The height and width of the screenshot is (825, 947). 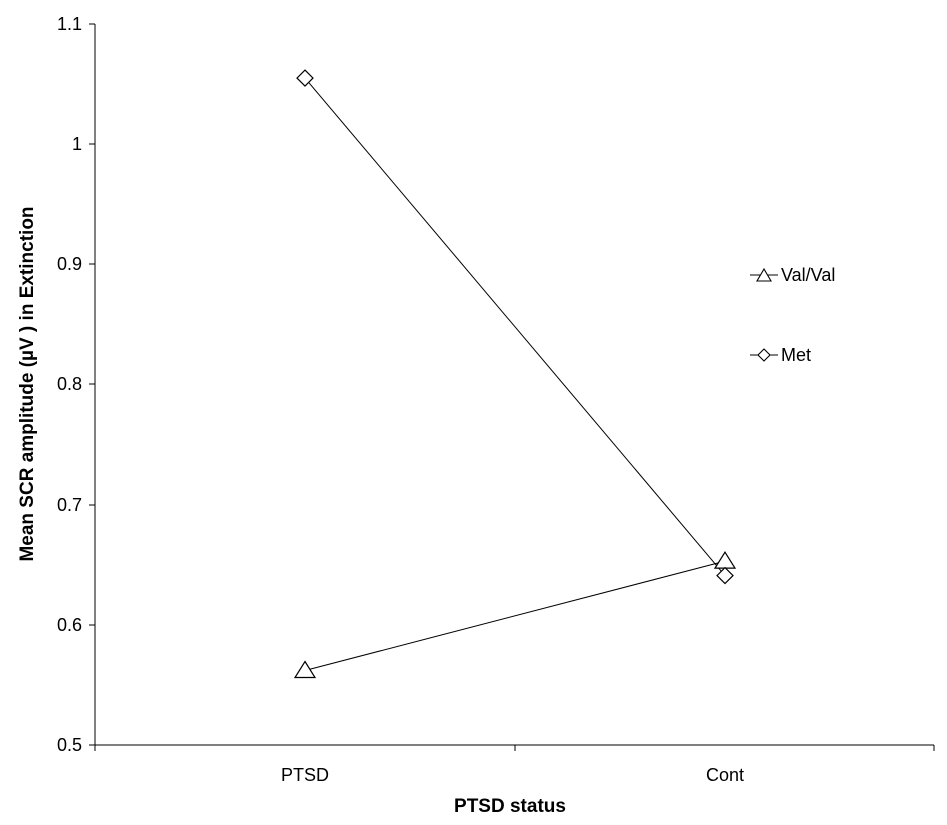 What do you see at coordinates (792, 315) in the screenshot?
I see `legend: Val/Val Met` at bounding box center [792, 315].